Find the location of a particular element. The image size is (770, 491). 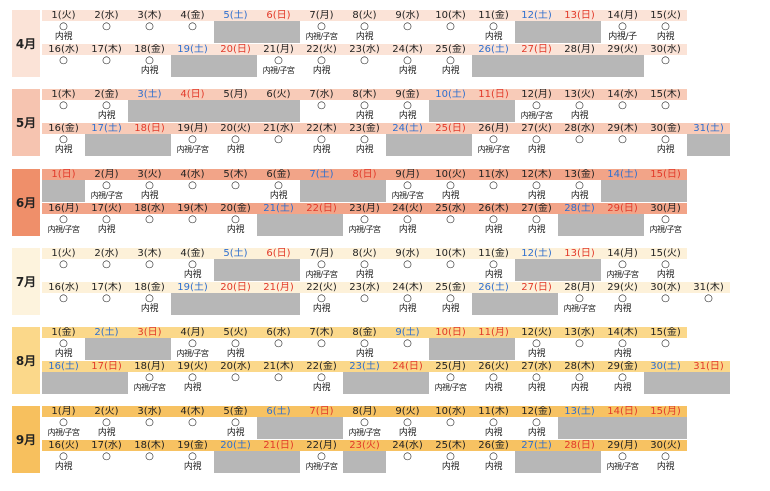

day-cell: 3(水) ○ is located at coordinates (149, 422).